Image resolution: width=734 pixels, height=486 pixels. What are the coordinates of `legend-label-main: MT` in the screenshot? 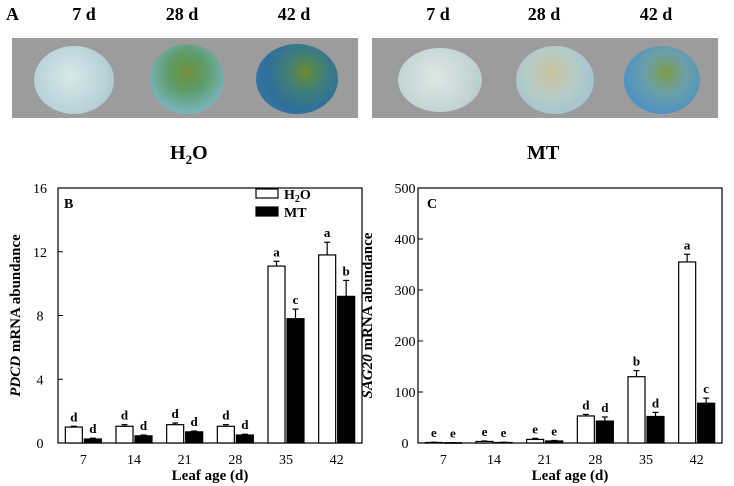 It's located at (295, 213).